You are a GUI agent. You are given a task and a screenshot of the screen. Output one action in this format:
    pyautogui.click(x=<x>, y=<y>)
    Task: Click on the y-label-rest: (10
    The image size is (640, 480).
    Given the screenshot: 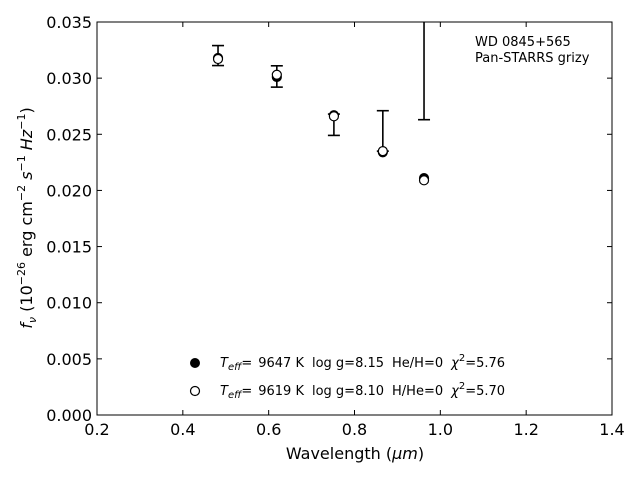 What is the action you would take?
    pyautogui.click(x=26, y=301)
    